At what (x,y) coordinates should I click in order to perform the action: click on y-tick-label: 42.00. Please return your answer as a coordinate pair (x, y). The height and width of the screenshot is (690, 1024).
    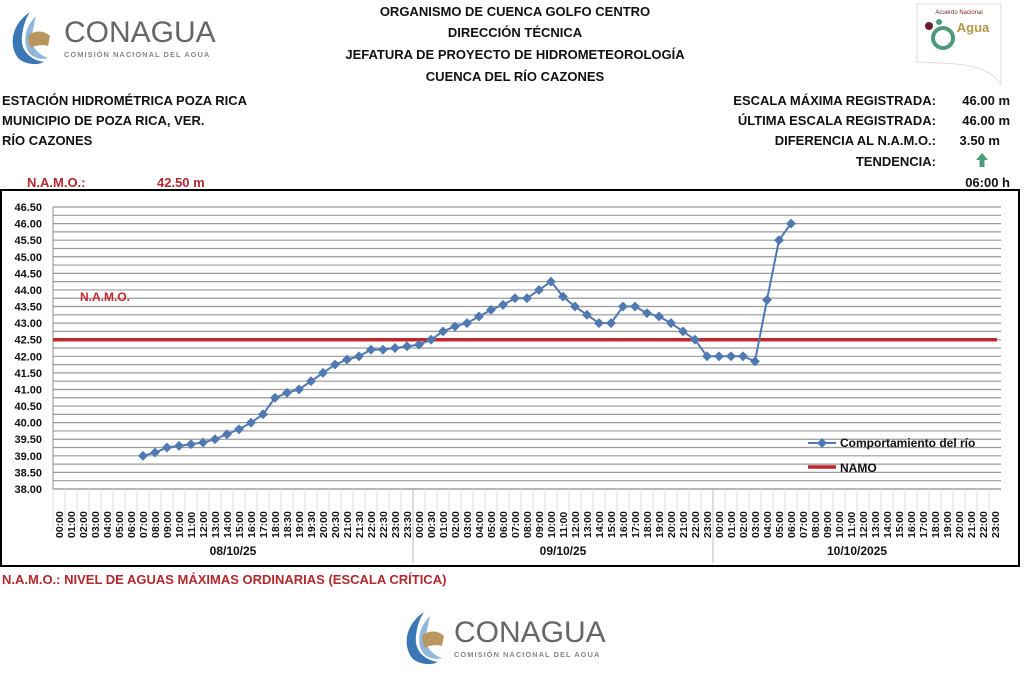
    Looking at the image, I should click on (28, 357).